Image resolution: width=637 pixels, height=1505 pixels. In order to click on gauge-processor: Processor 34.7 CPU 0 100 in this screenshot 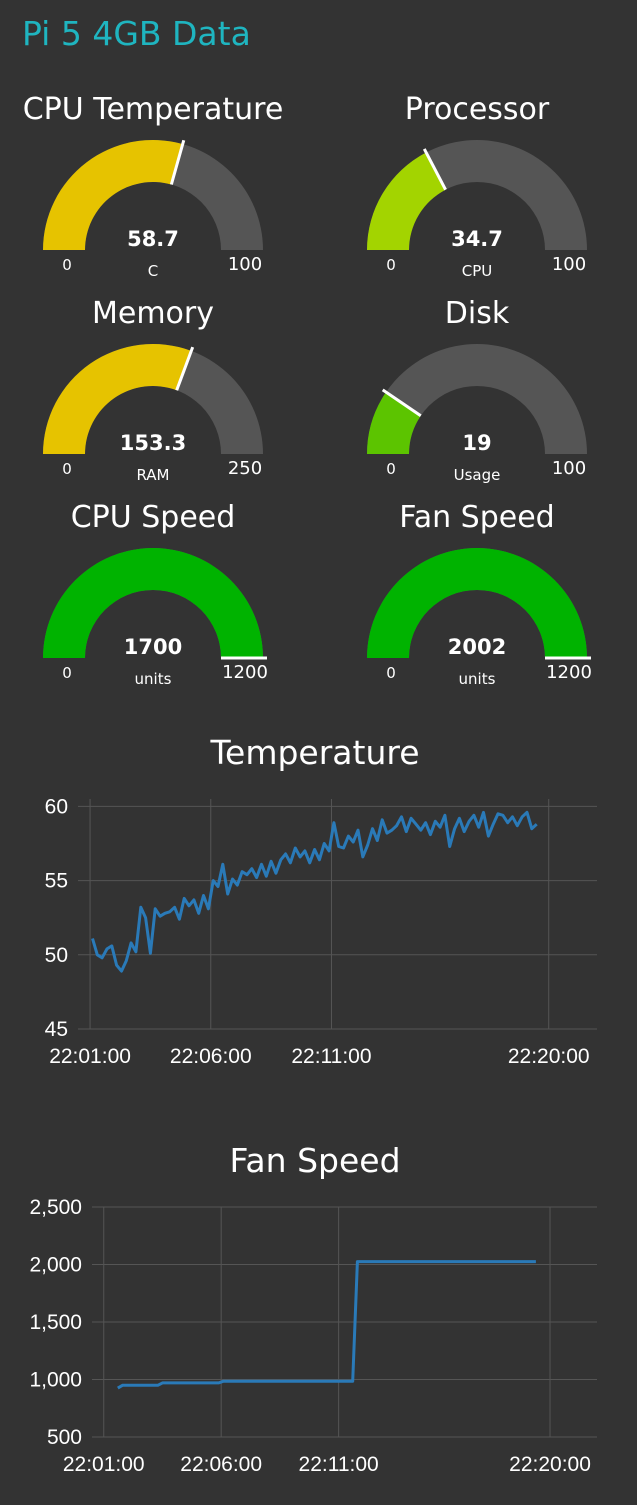, I will do `click(477, 188)`.